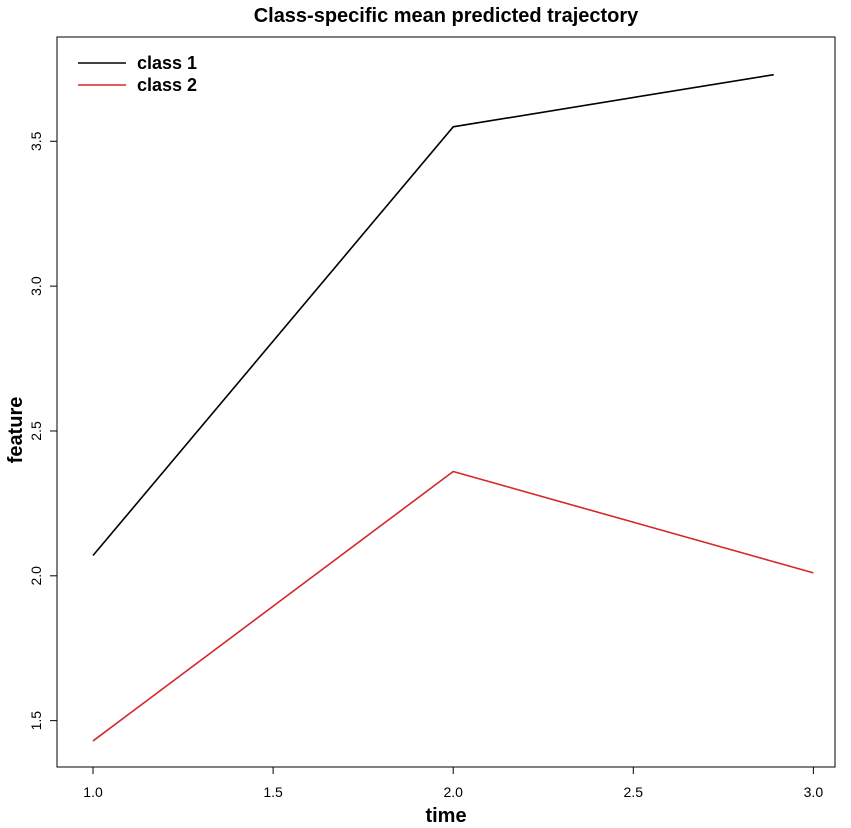 This screenshot has height=828, width=851. What do you see at coordinates (273, 792) in the screenshot?
I see `x-tick-label: 1.5` at bounding box center [273, 792].